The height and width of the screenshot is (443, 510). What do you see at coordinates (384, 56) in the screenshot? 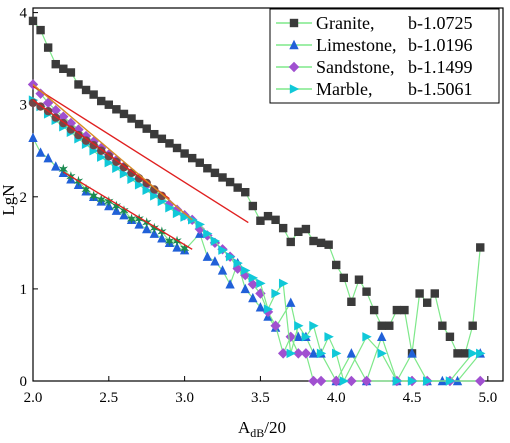
I see `legend-box` at bounding box center [384, 56].